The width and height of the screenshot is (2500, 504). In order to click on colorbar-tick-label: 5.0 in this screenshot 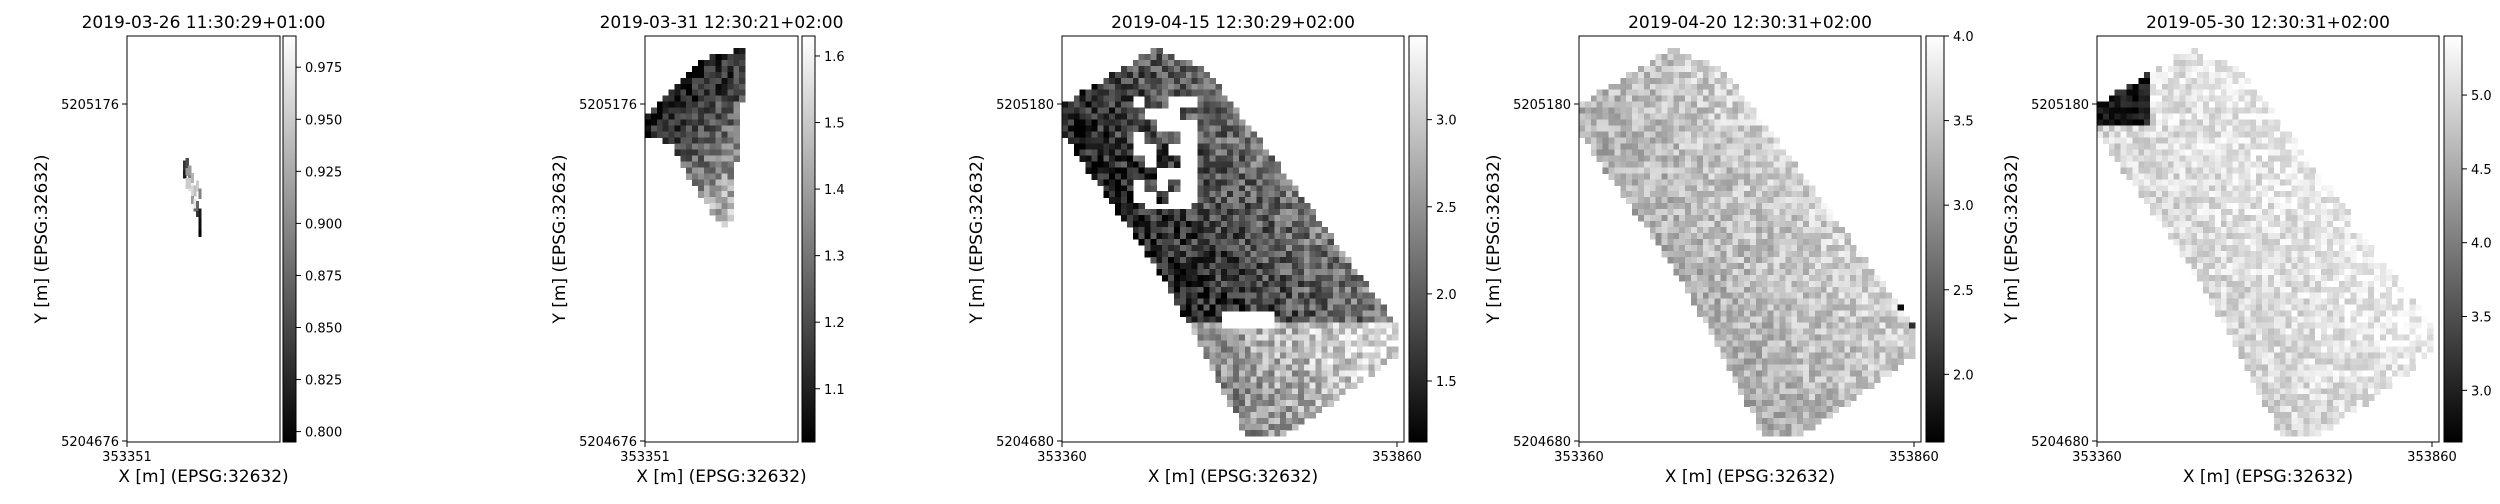, I will do `click(2481, 96)`.